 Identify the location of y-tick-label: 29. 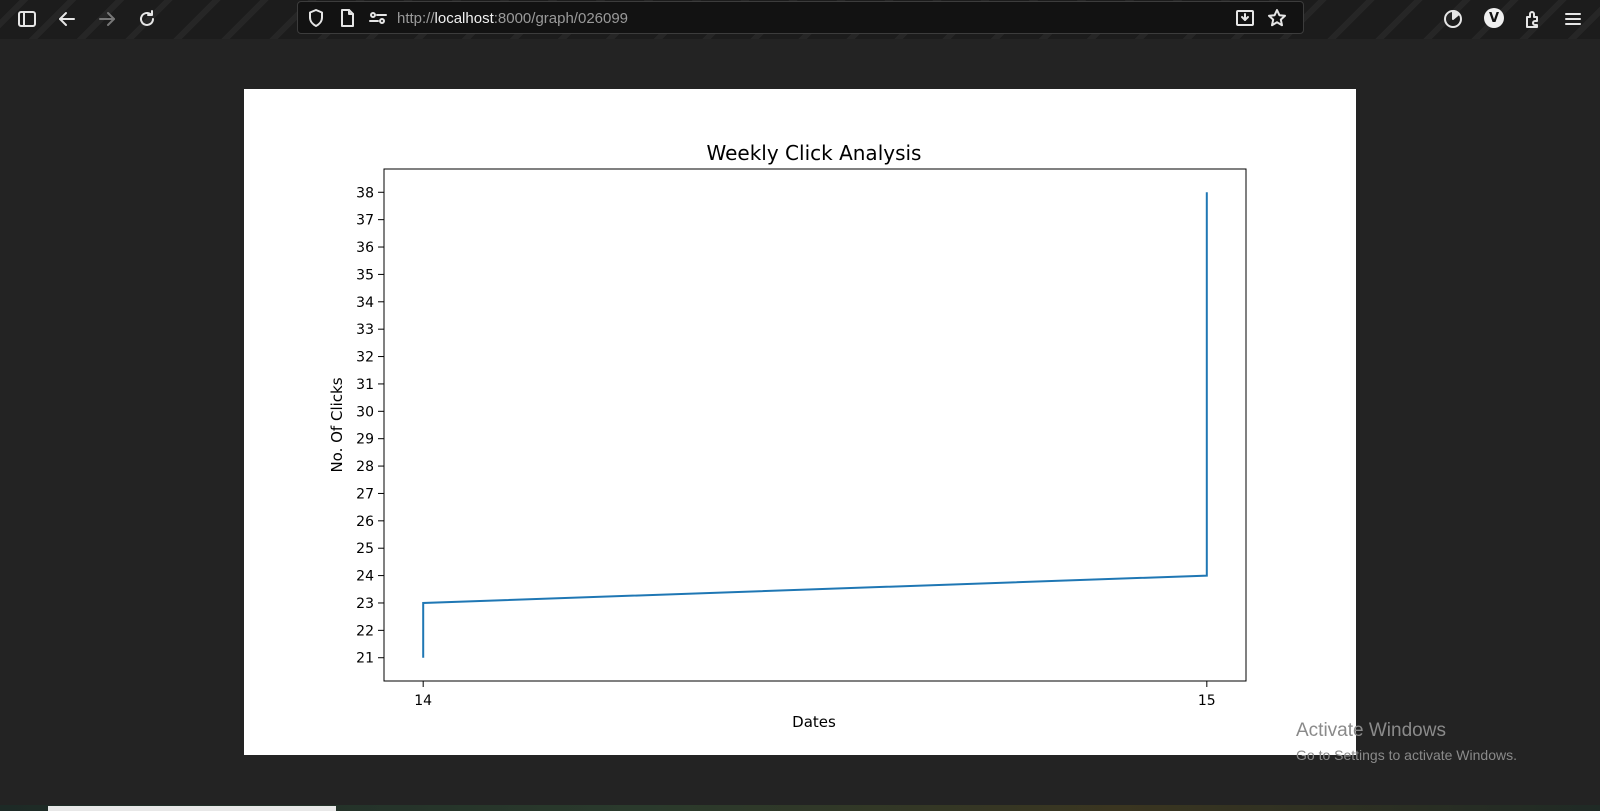
(365, 440).